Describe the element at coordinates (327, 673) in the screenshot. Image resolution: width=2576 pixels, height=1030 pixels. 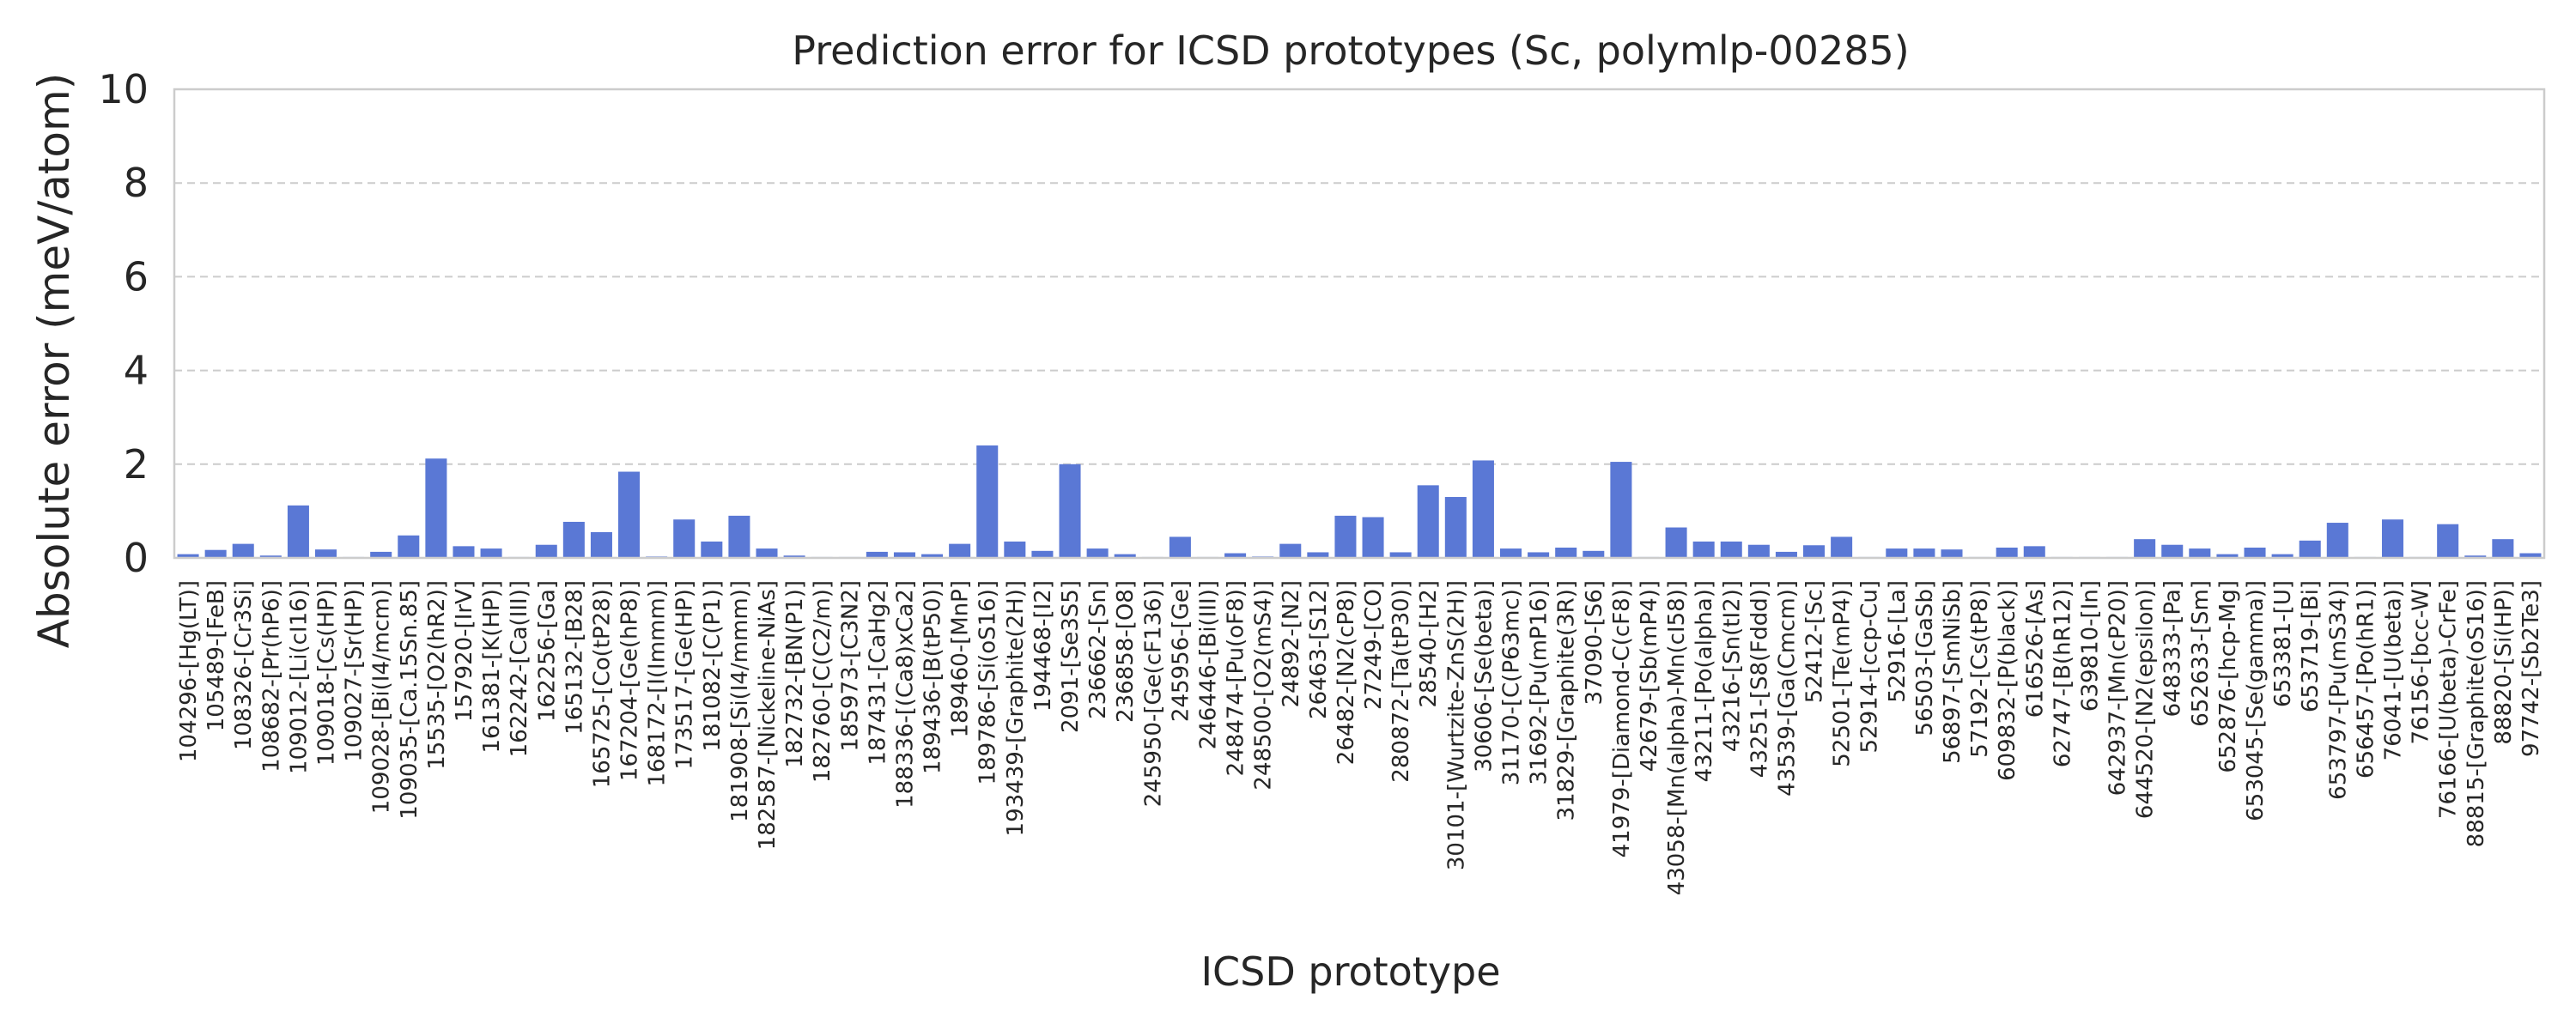
I see `x-tick-label: 109018-[Cs(HP)]` at that location.